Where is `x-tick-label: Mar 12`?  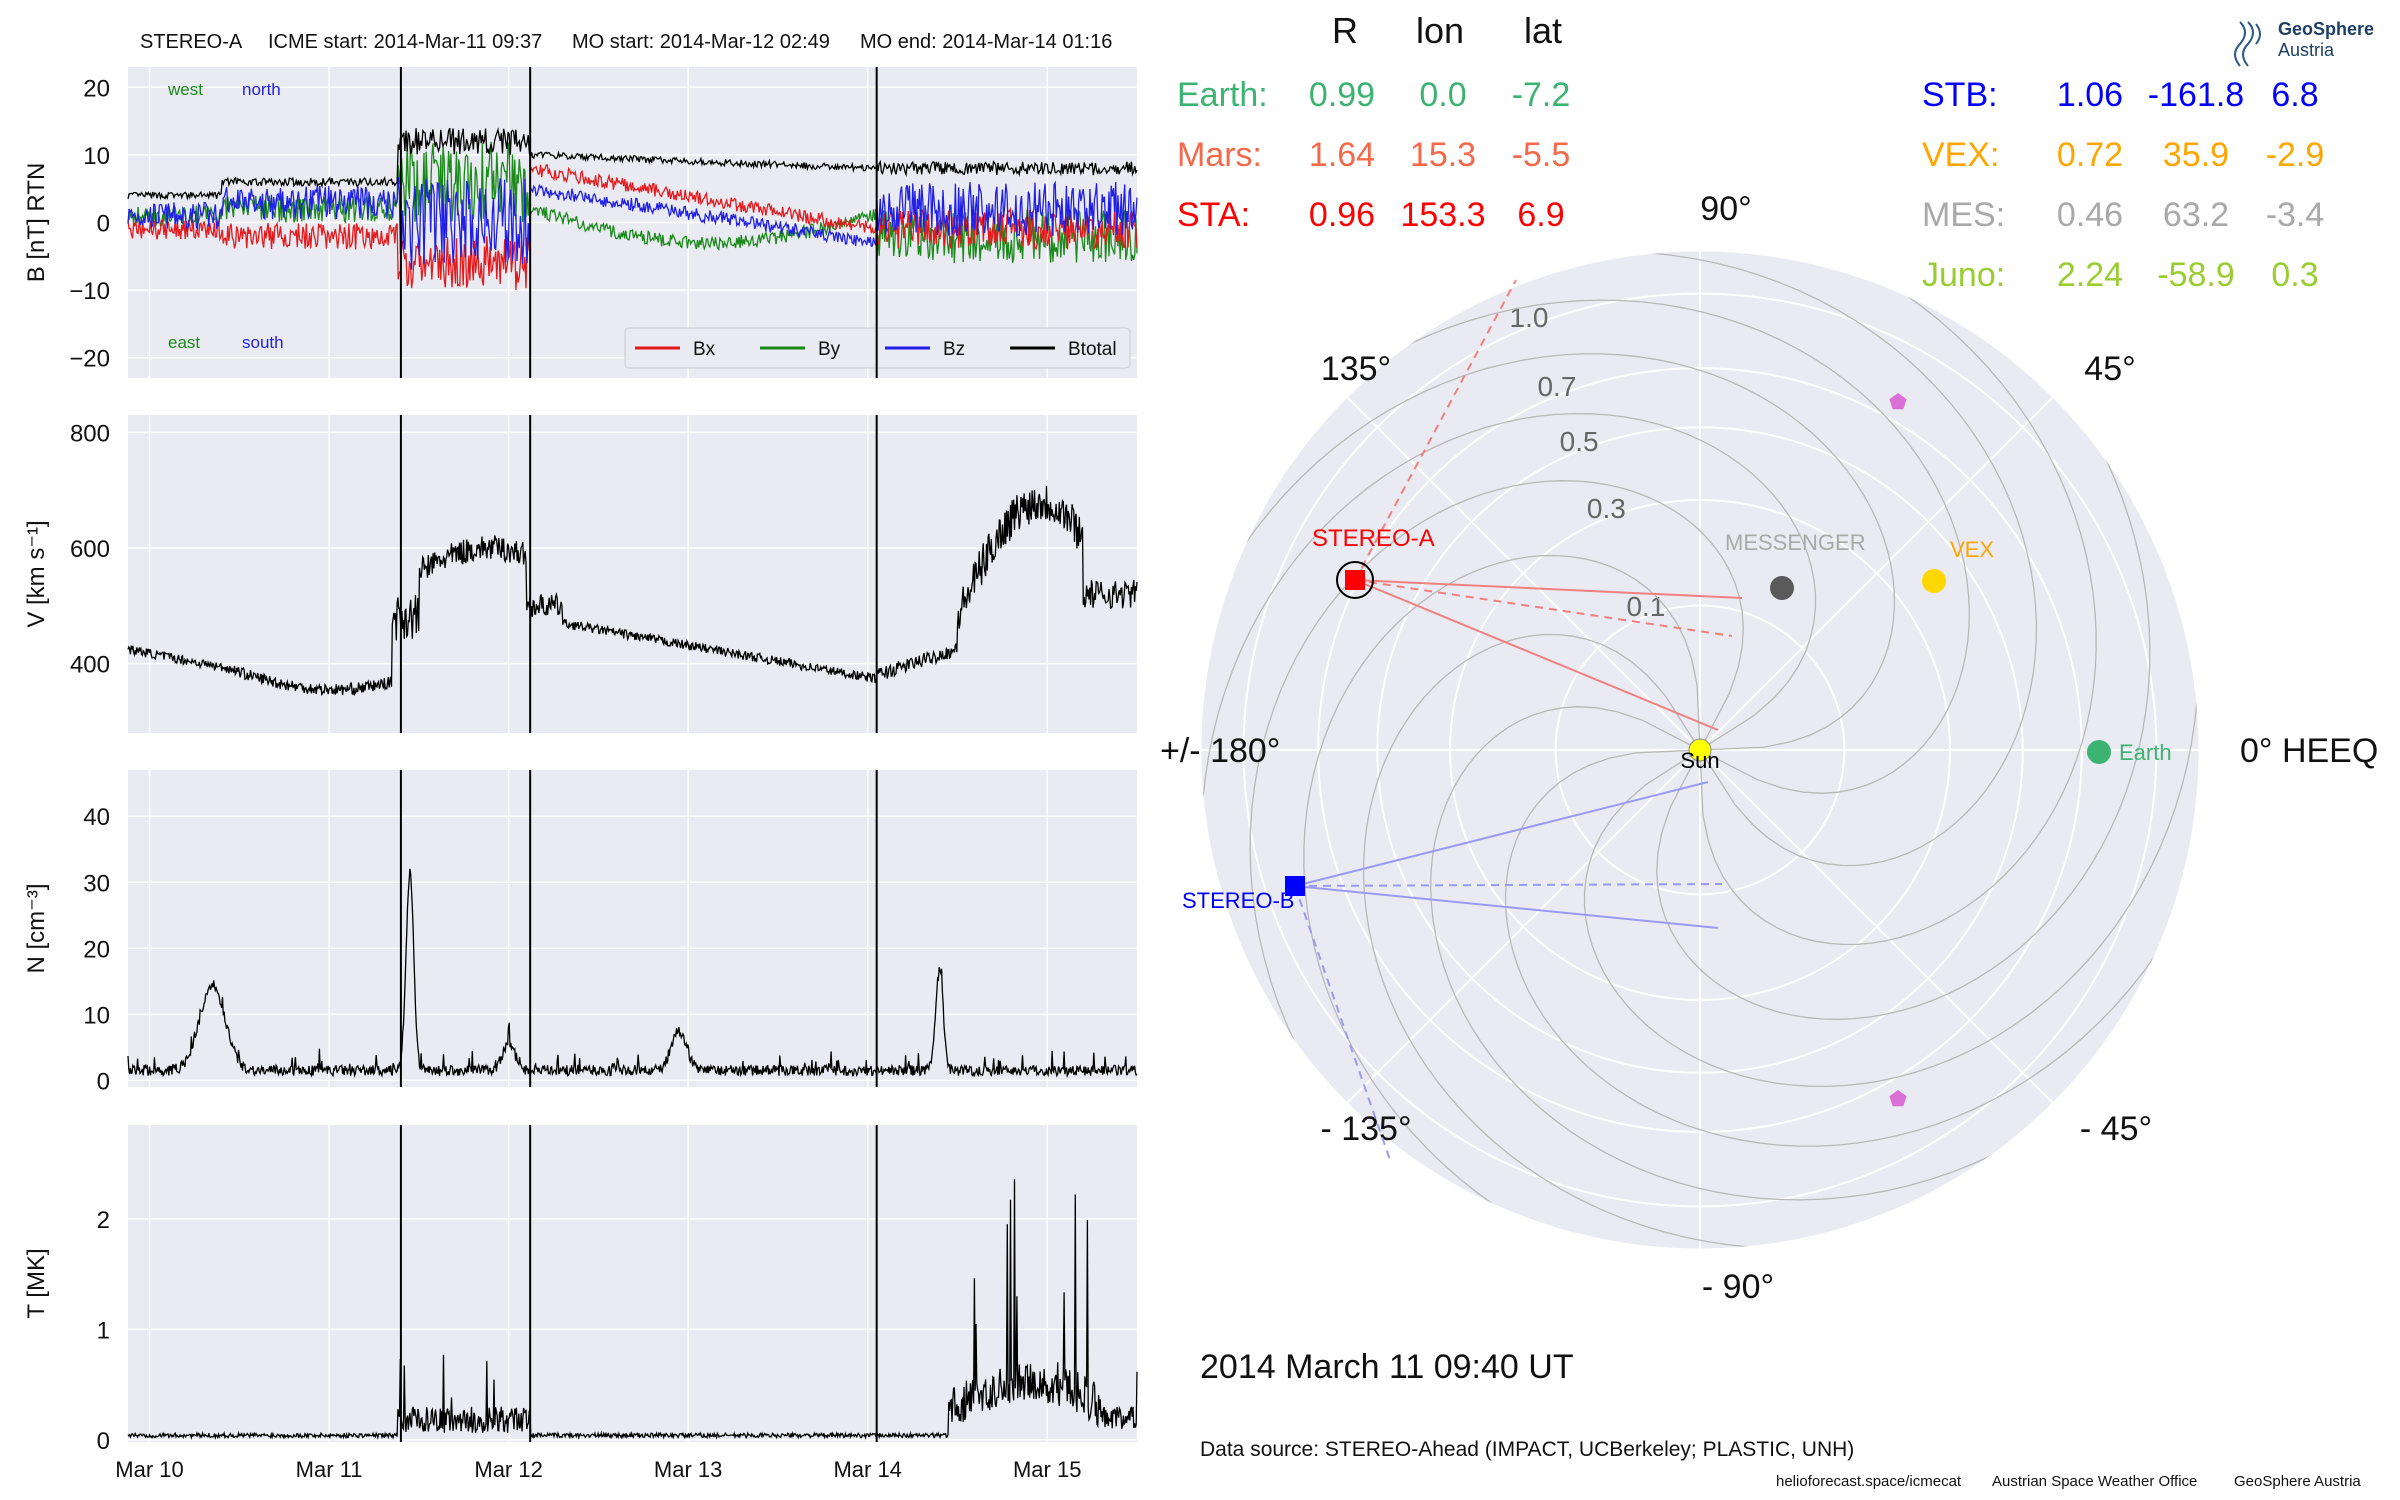
x-tick-label: Mar 12 is located at coordinates (508, 1469).